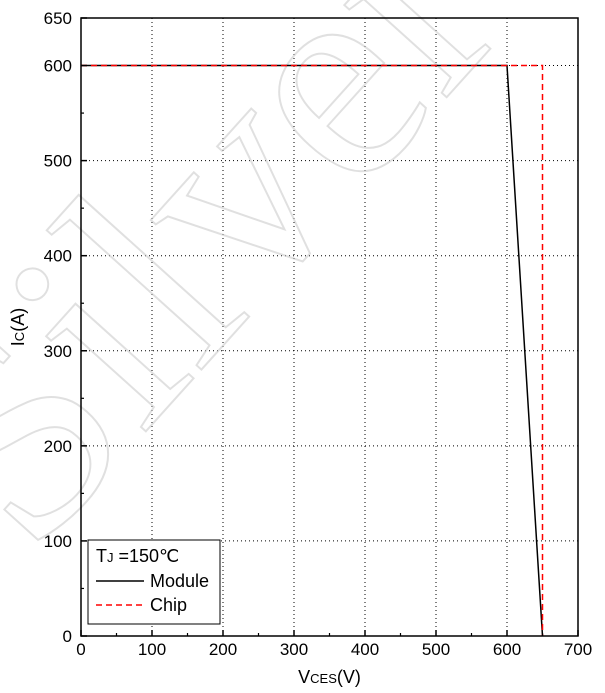  Describe the element at coordinates (58, 541) in the screenshot. I see `y-tick-label: 100` at that location.